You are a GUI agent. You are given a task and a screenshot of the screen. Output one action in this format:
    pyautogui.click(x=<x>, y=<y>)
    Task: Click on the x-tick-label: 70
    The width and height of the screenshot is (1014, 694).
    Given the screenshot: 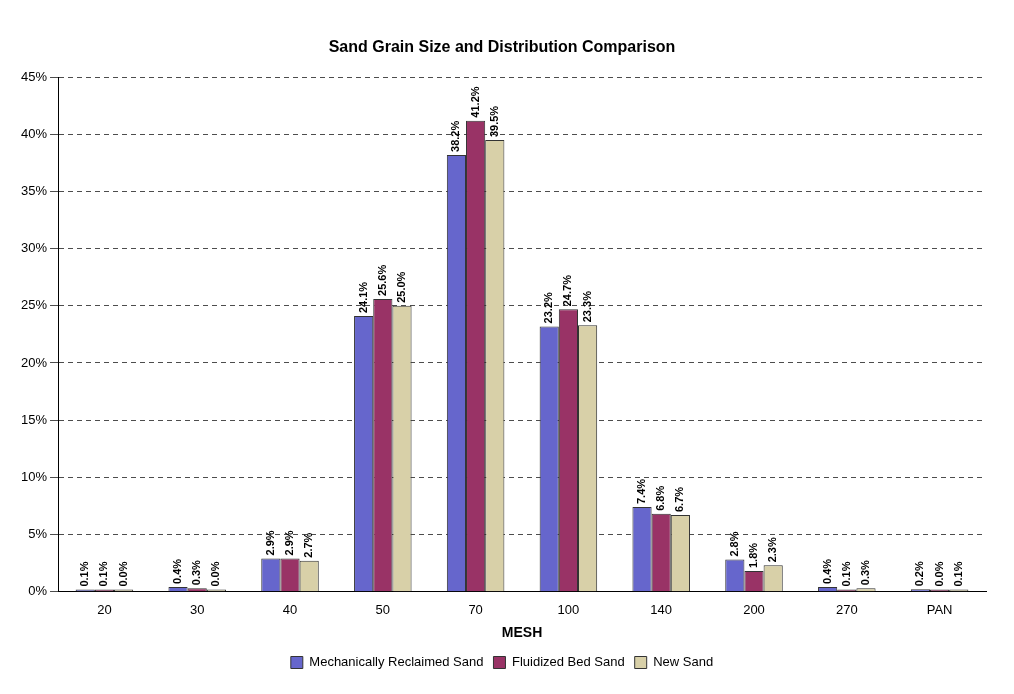 What is the action you would take?
    pyautogui.click(x=475, y=609)
    